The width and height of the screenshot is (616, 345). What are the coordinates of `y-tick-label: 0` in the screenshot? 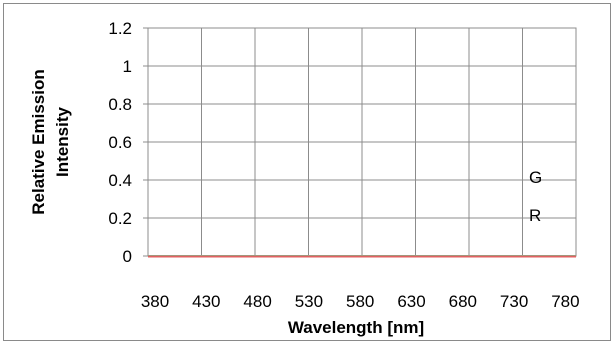 It's located at (127, 256).